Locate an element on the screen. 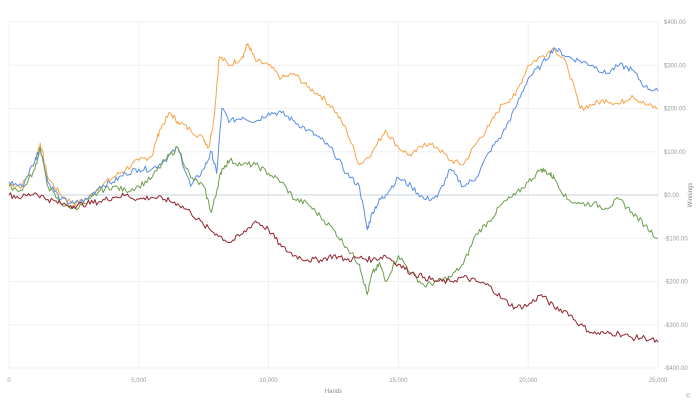 This screenshot has width=700, height=402. y-axis-label: Winnings is located at coordinates (691, 195).